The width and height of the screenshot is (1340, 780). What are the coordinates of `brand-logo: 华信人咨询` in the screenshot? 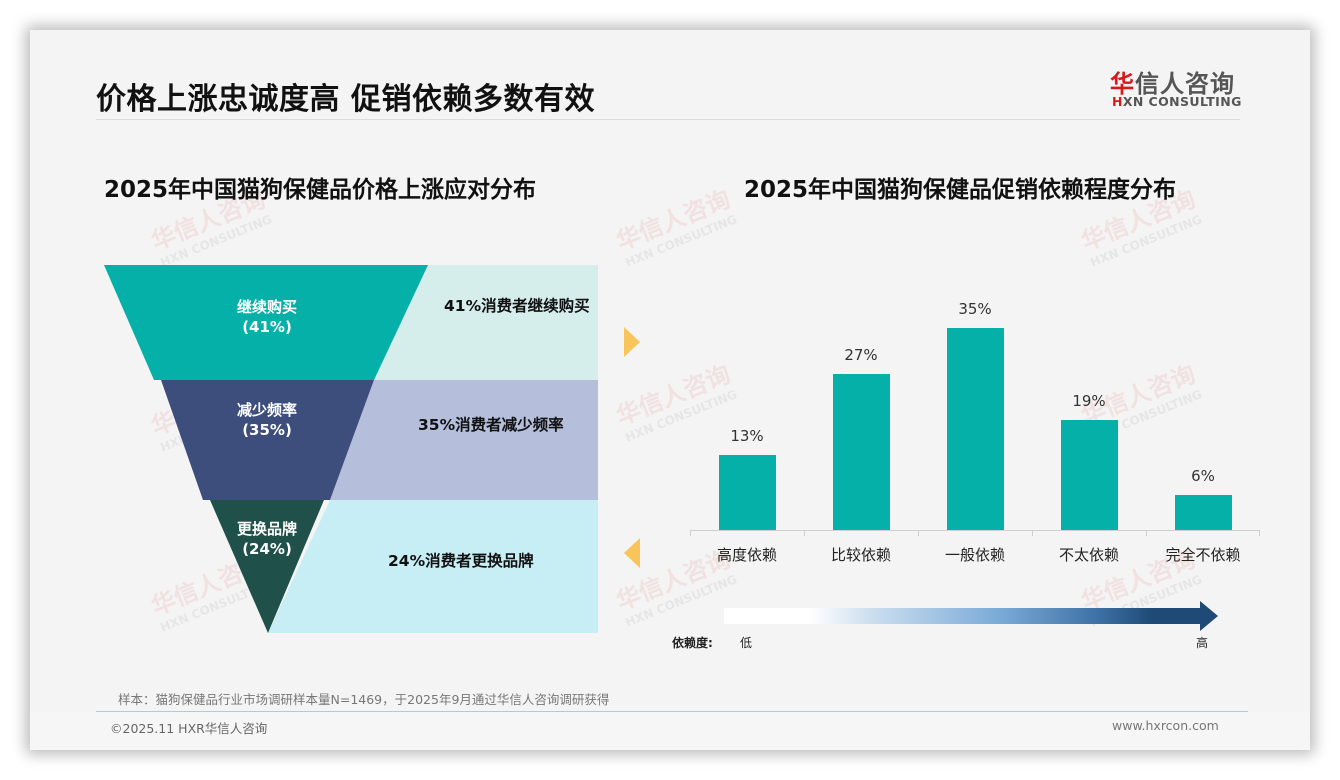 It's located at (1172, 84).